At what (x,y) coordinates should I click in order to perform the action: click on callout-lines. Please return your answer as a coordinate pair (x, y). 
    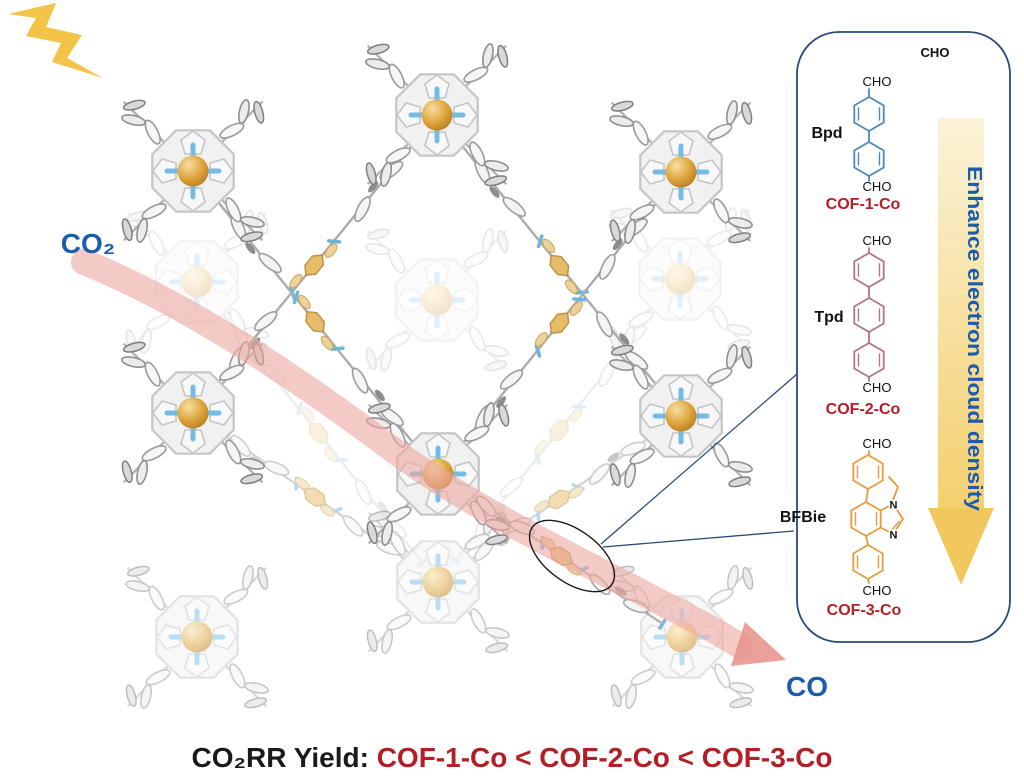
    Looking at the image, I should click on (699, 460).